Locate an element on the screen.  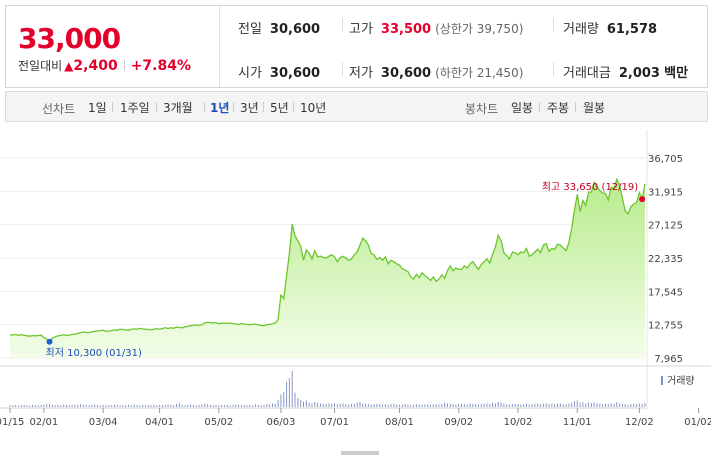
tab-daily: 일봉 is located at coordinates (522, 108).